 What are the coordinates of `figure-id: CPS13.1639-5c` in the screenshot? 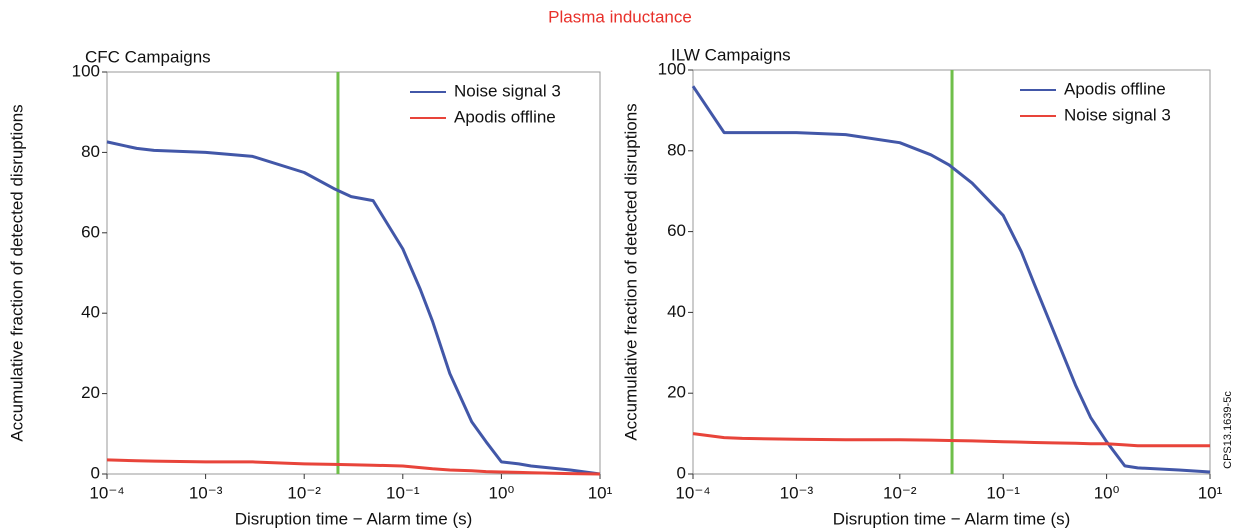 It's located at (1228, 430).